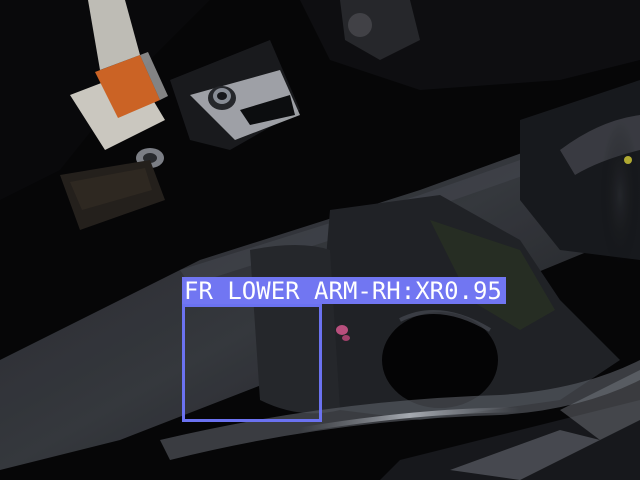  I want to click on detection-label: FR LOWER ARM-RH:XR0.95, so click(344, 291).